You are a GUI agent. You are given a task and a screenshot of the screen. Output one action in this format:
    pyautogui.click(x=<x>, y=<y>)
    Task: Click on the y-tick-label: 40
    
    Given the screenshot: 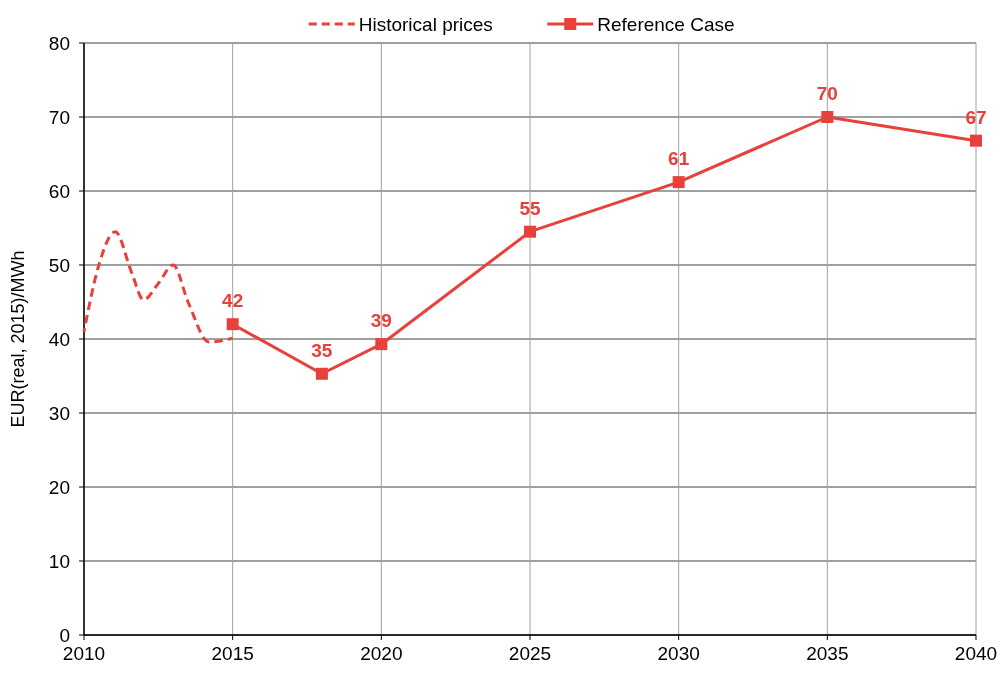 What is the action you would take?
    pyautogui.click(x=59, y=339)
    